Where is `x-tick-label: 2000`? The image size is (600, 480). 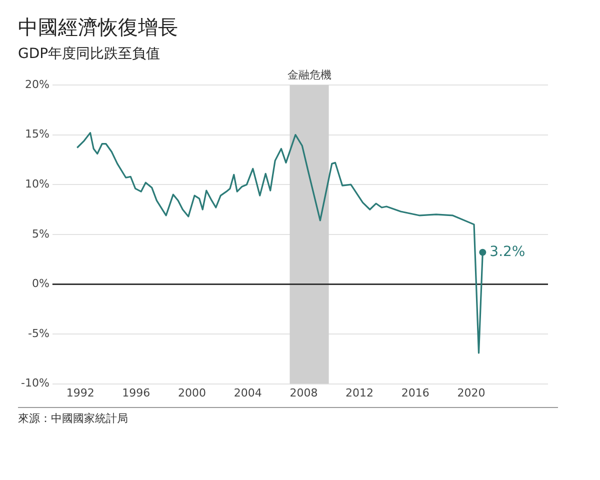 x-tick-label: 2000 is located at coordinates (192, 393).